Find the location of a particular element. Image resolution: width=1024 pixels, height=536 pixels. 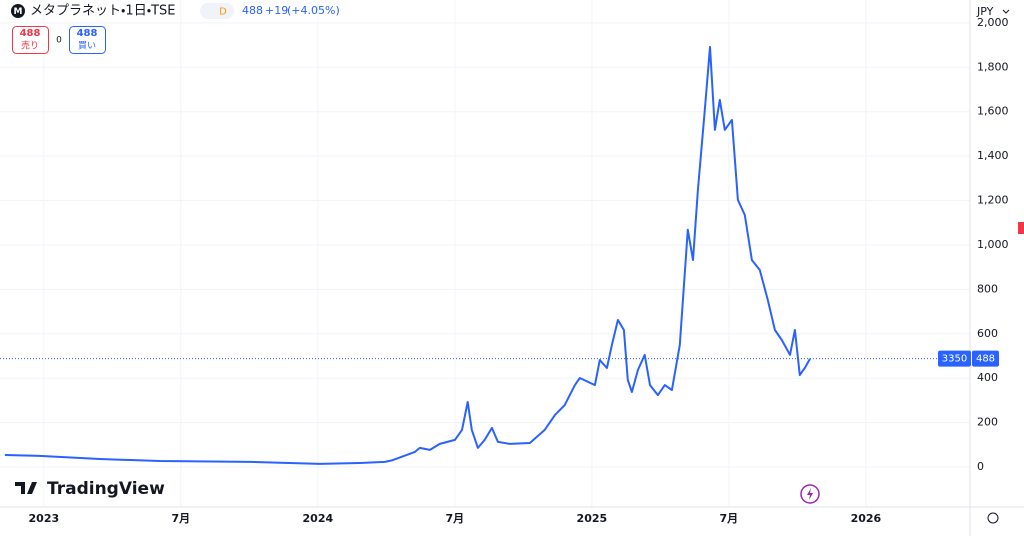

x-tick-label: 2023 is located at coordinates (44, 518).